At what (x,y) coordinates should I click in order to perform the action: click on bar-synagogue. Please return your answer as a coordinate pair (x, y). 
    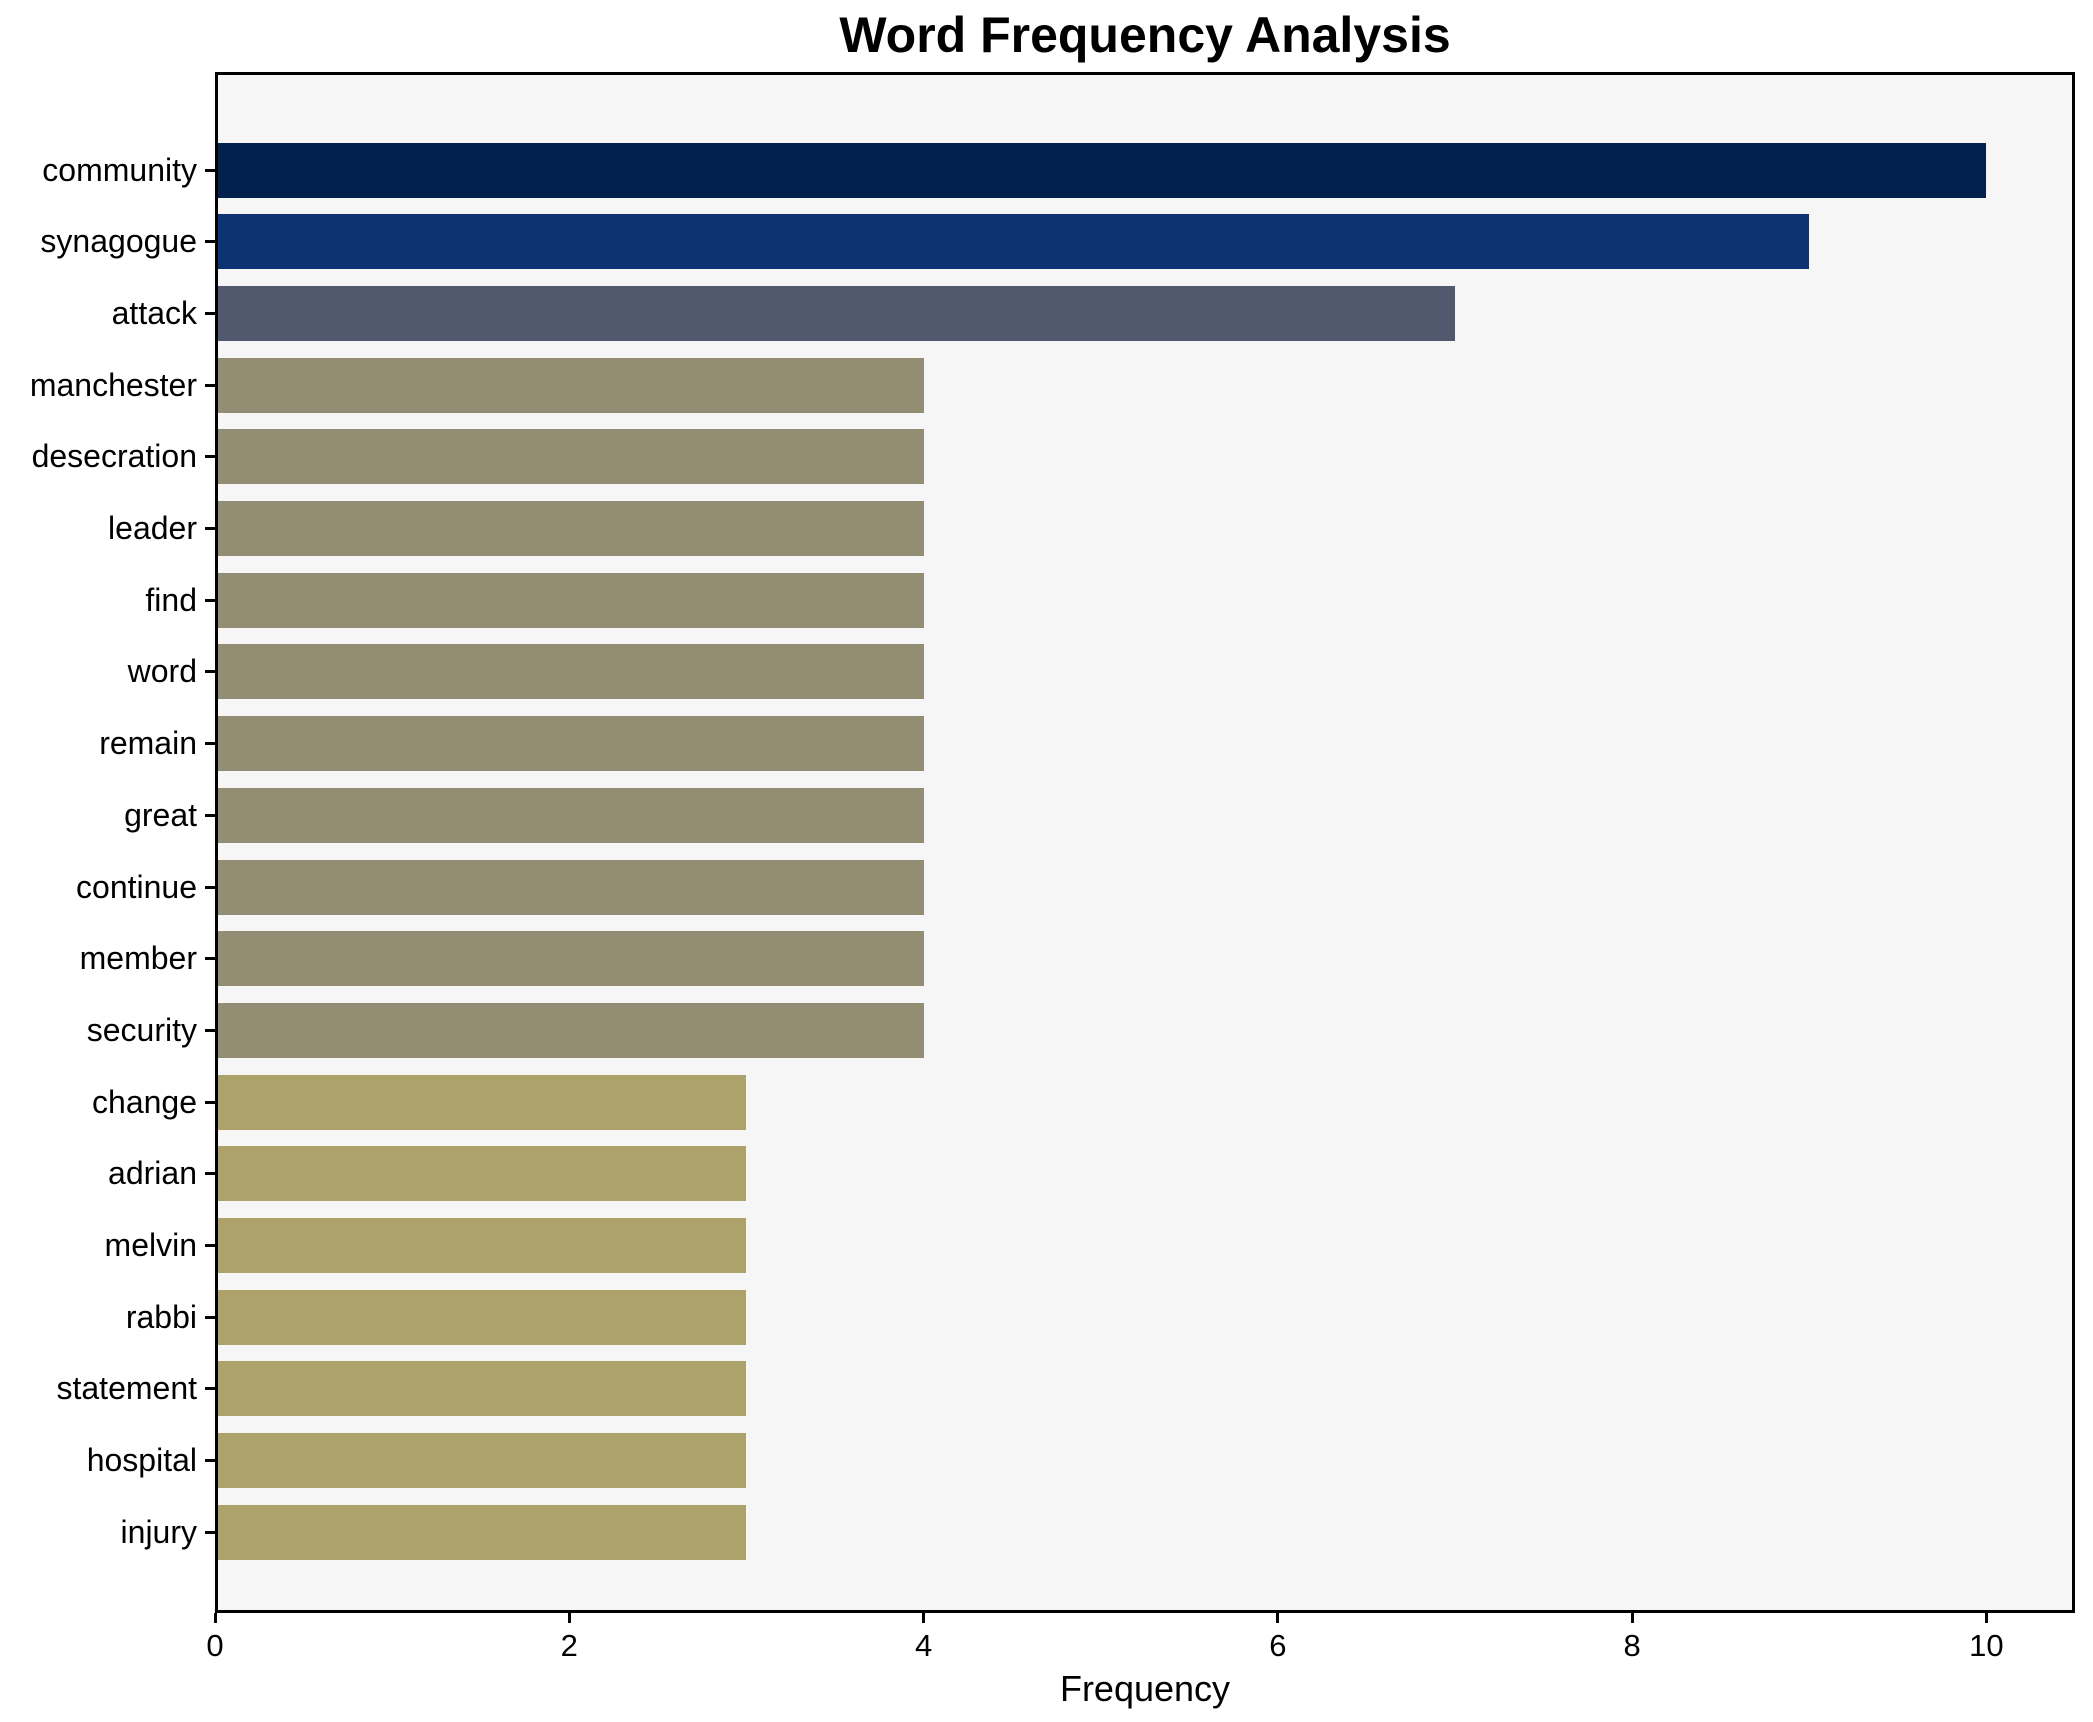
    Looking at the image, I should click on (1012, 242).